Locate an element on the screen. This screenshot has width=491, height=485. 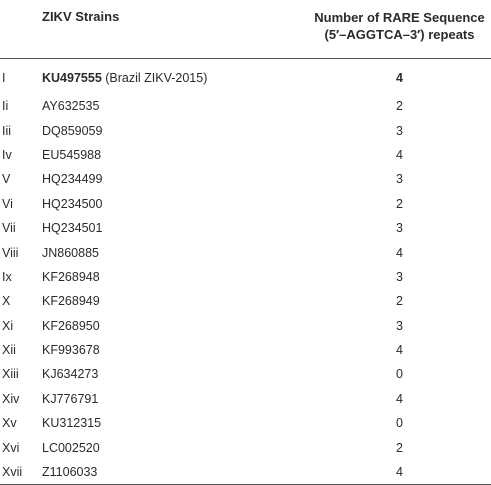
row-index: Xii is located at coordinates (9, 350).